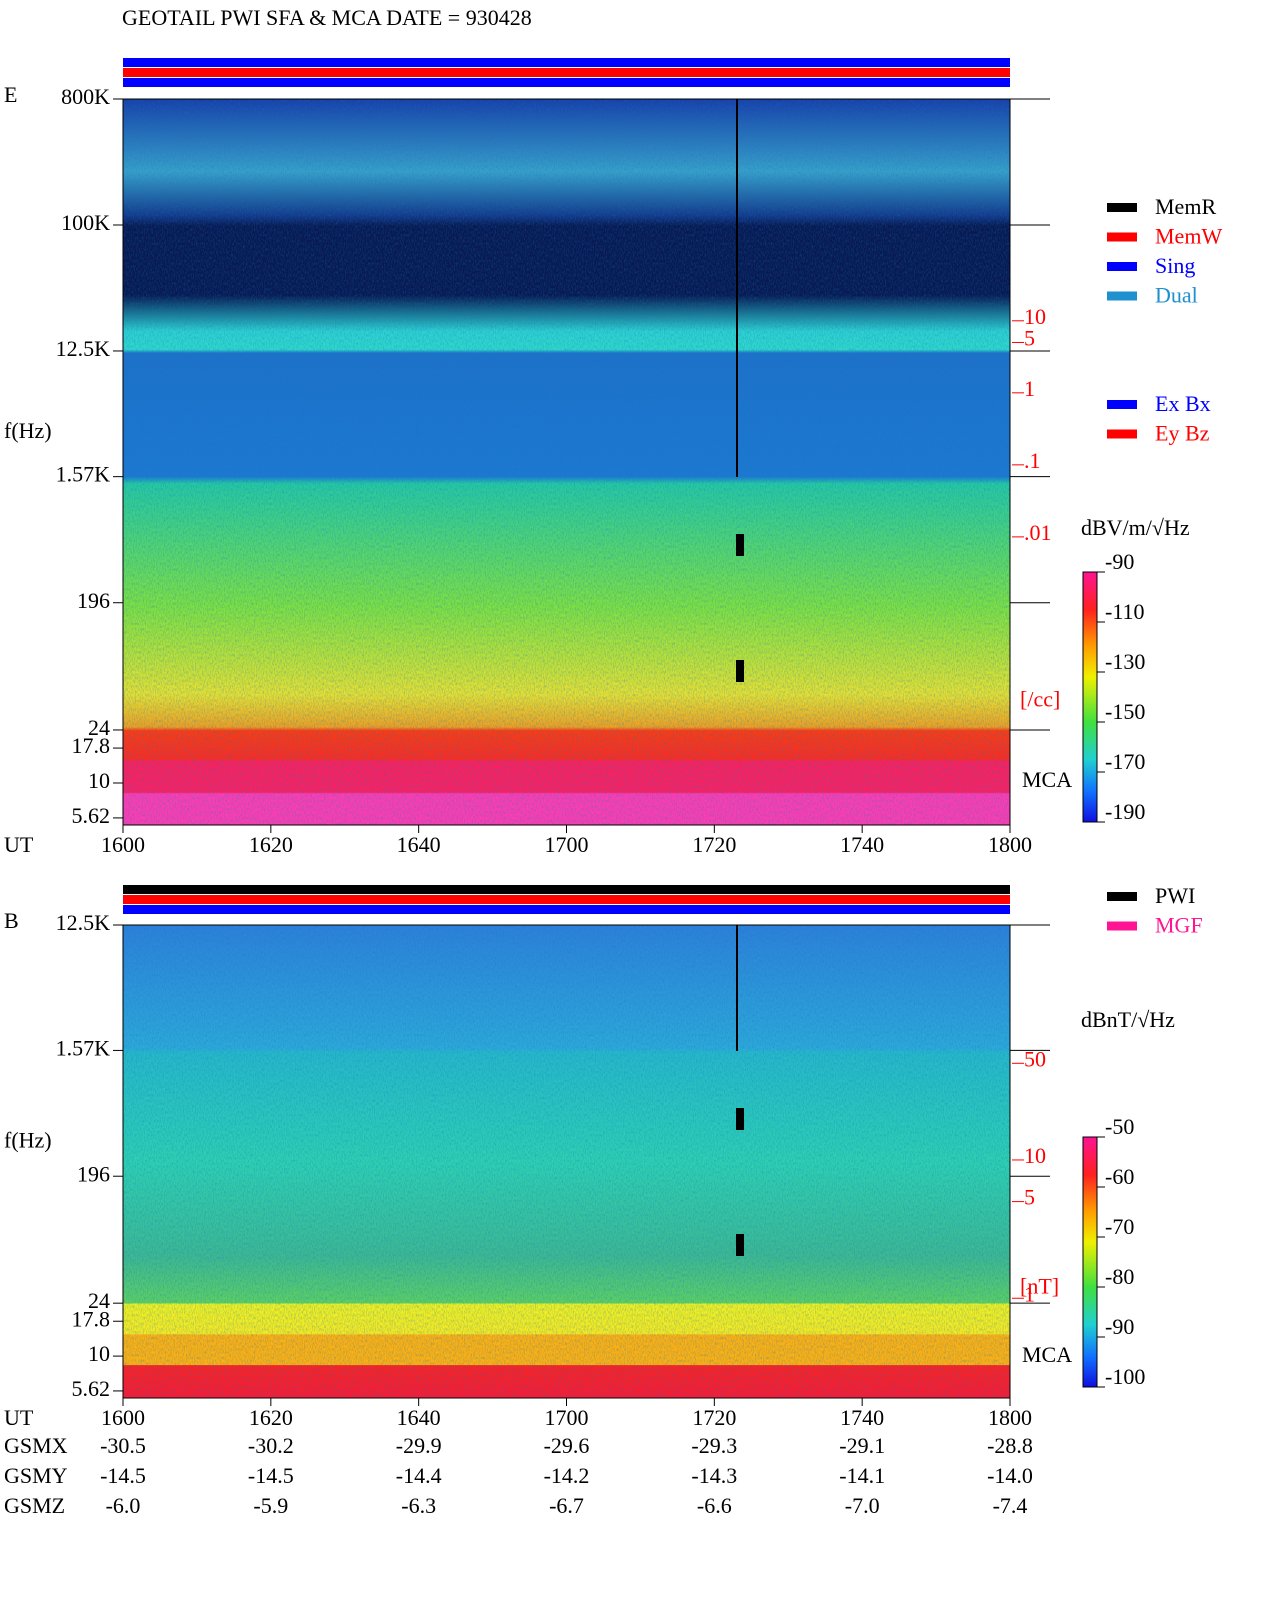 The image size is (1280, 1598). I want to click on y2-tick-label: .1, so click(1032, 460).